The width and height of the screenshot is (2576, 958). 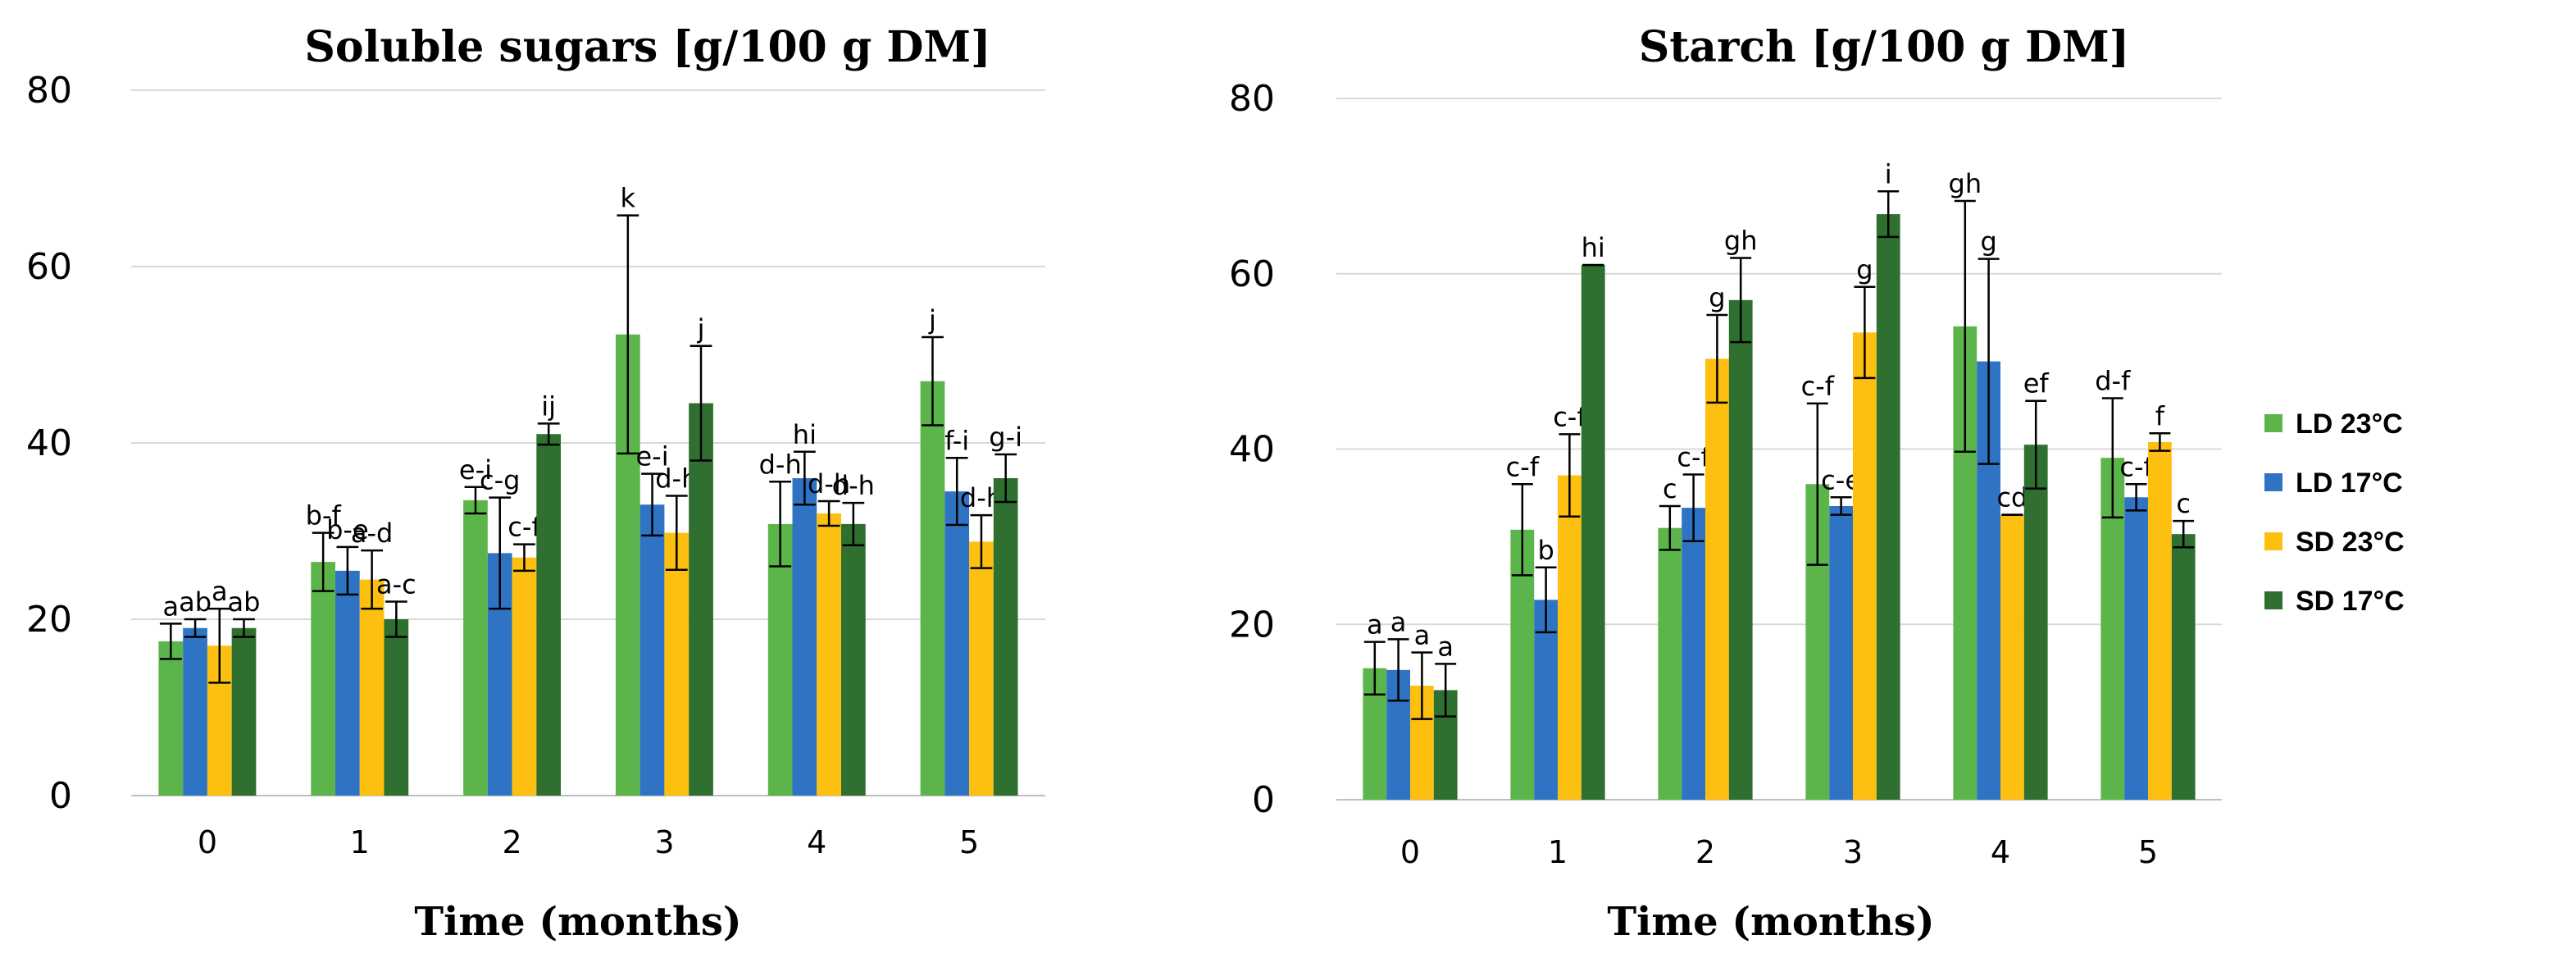 I want to click on y-tick-label: 60, so click(x=1252, y=274).